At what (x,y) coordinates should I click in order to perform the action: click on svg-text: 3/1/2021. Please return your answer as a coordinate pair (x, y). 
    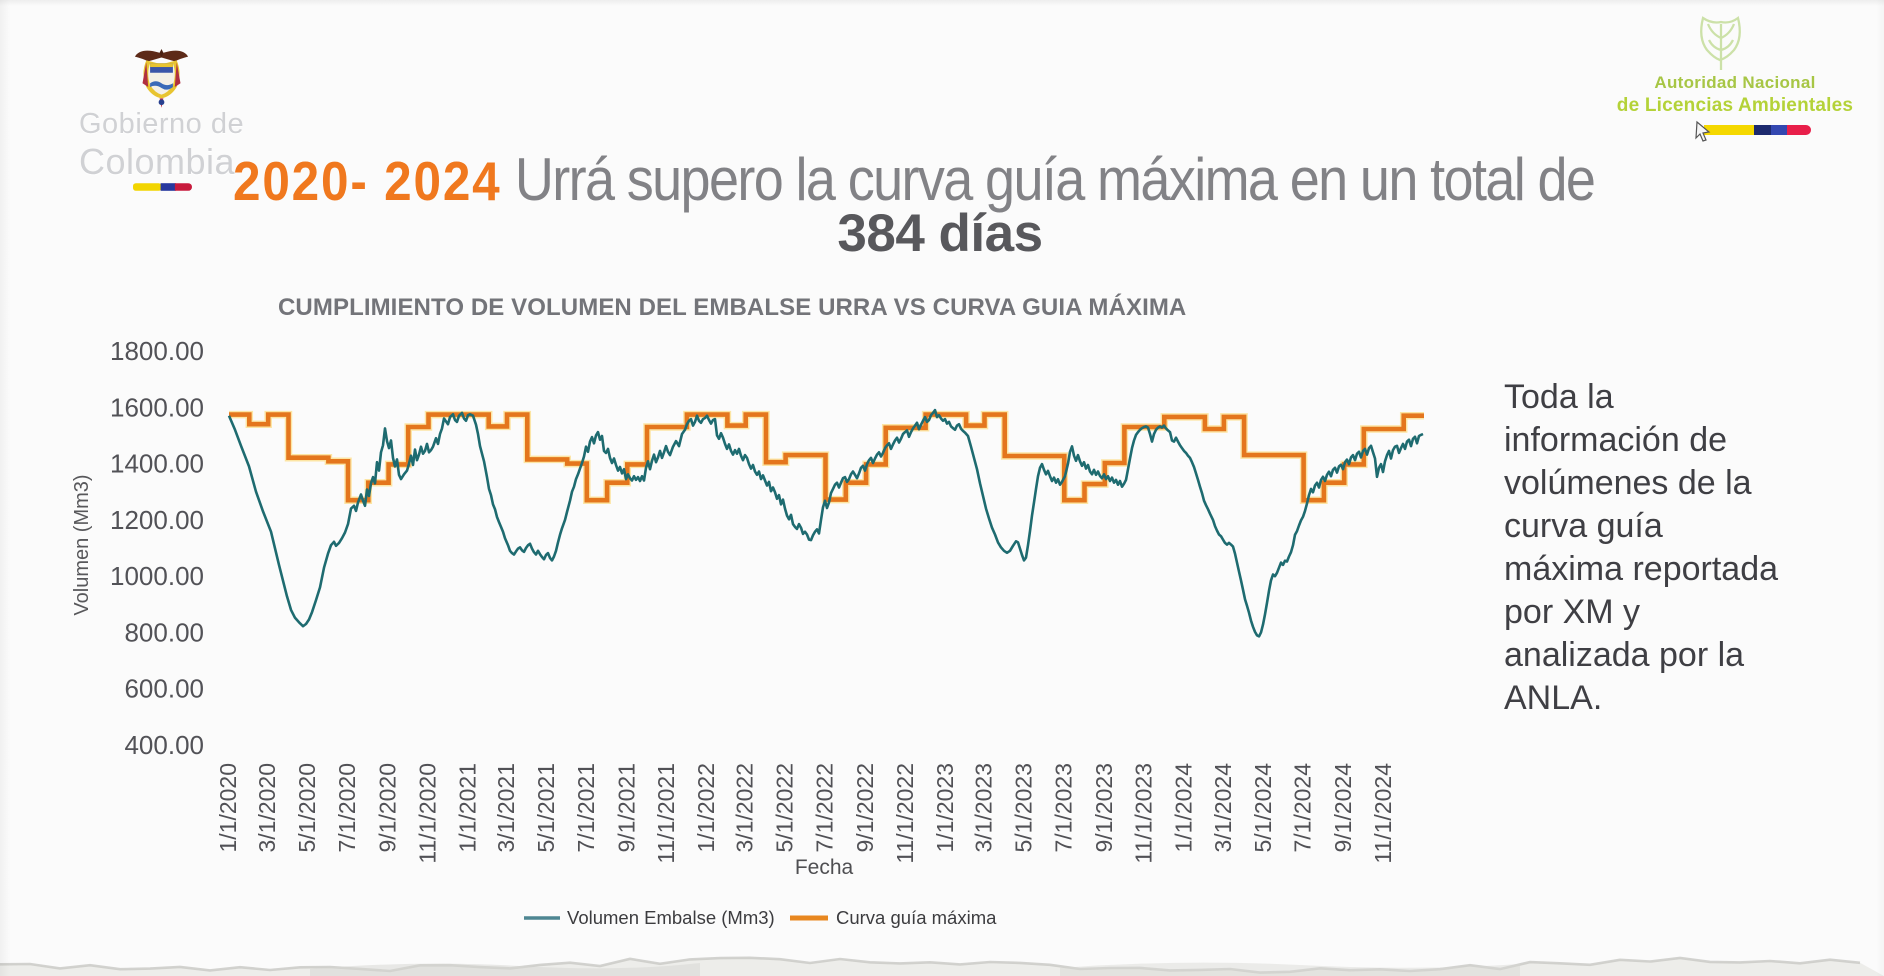
    Looking at the image, I should click on (506, 808).